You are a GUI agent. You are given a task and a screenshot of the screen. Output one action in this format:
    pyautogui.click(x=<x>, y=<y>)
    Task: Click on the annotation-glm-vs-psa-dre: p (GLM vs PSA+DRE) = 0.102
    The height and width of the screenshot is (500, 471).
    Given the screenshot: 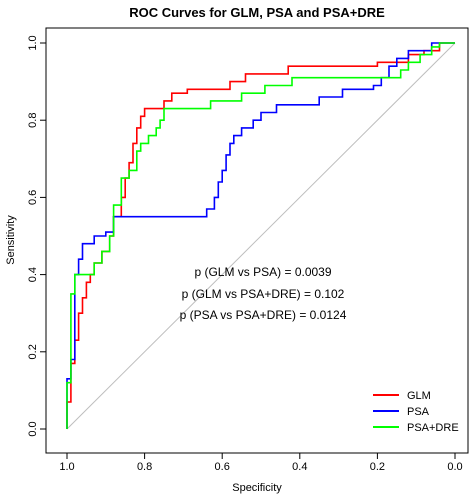 What is the action you would take?
    pyautogui.click(x=263, y=294)
    